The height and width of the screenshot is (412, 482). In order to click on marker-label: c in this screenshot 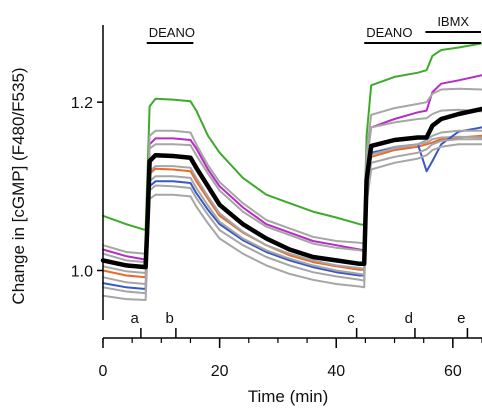, I will do `click(351, 318)`.